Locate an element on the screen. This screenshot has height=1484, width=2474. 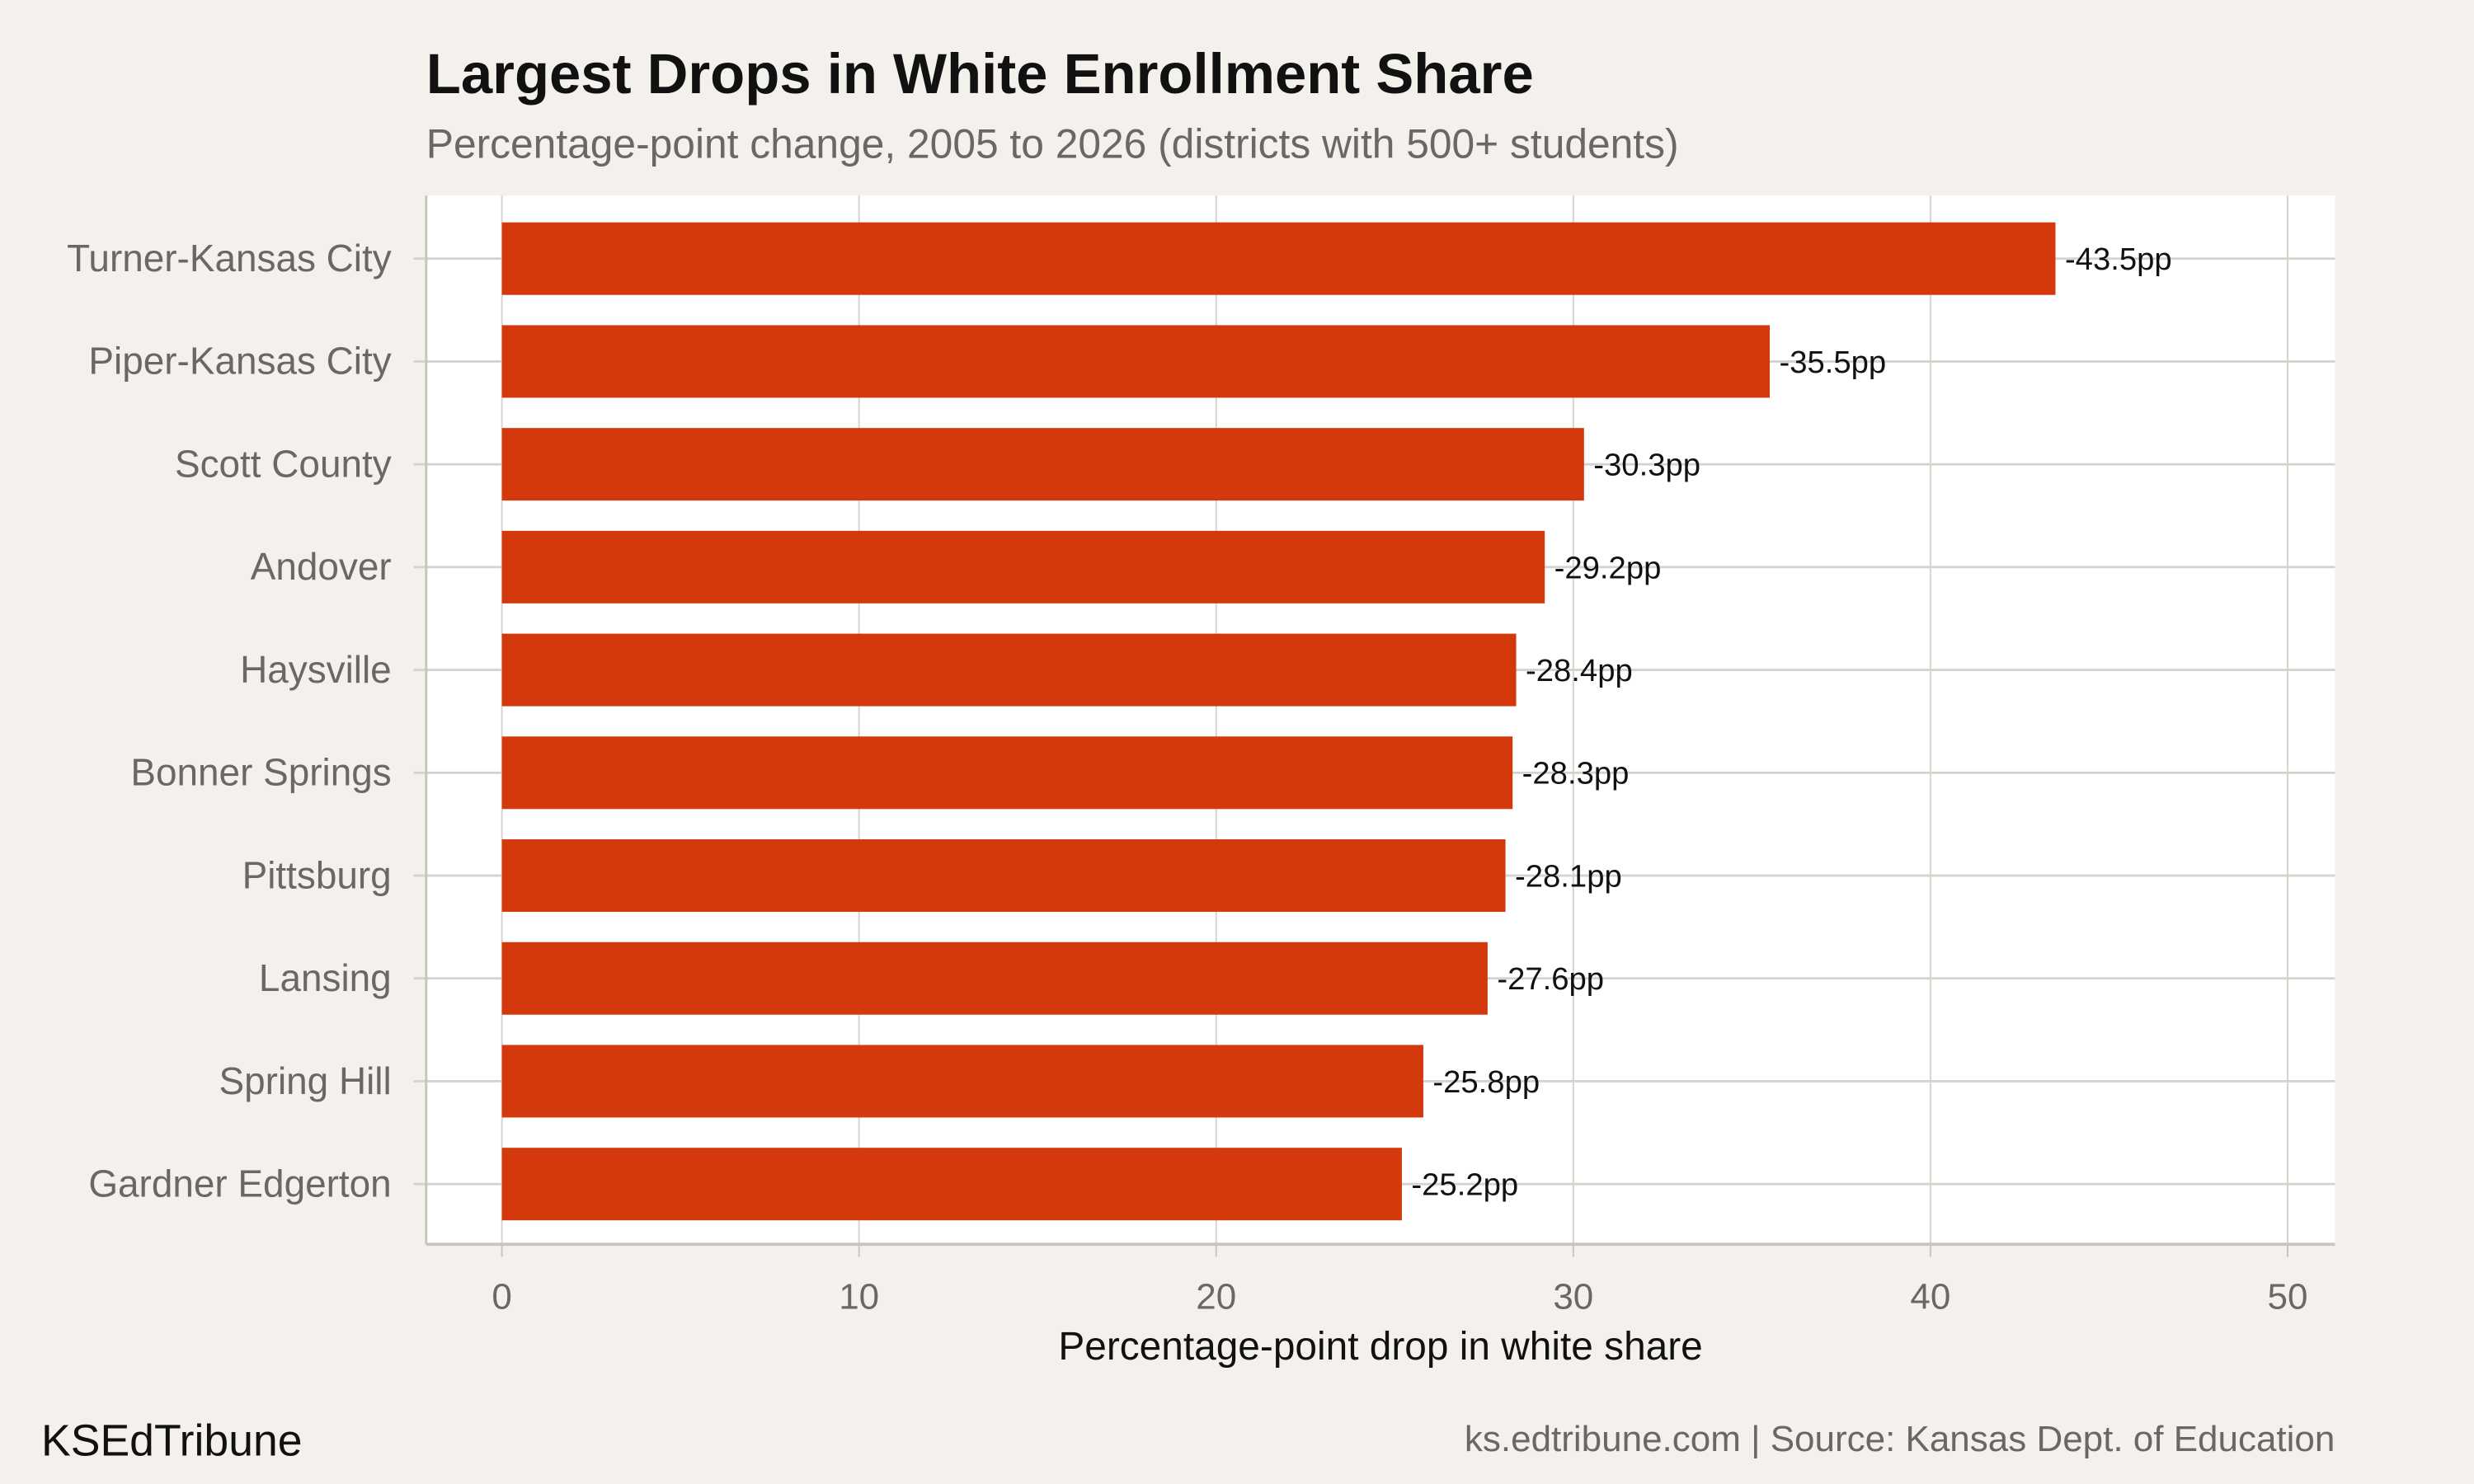
category-label: Spring Hill is located at coordinates (305, 1080).